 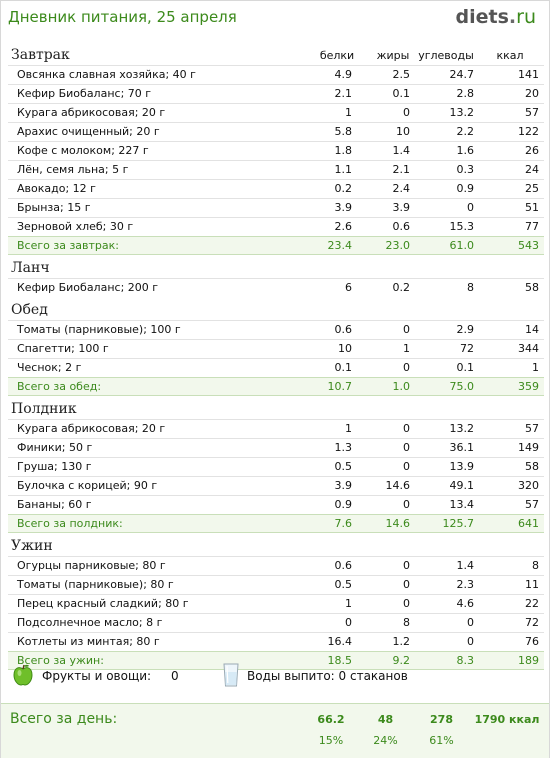 What do you see at coordinates (343, 93) in the screenshot?
I see `food-protein: 2.1` at bounding box center [343, 93].